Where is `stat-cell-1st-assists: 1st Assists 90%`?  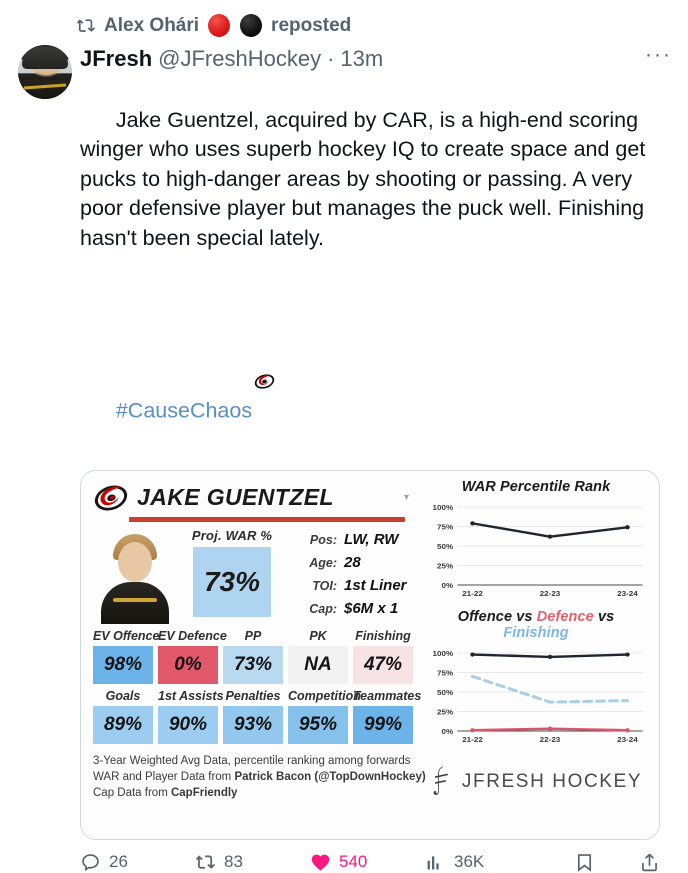 stat-cell-1st-assists: 1st Assists 90% is located at coordinates (191, 716).